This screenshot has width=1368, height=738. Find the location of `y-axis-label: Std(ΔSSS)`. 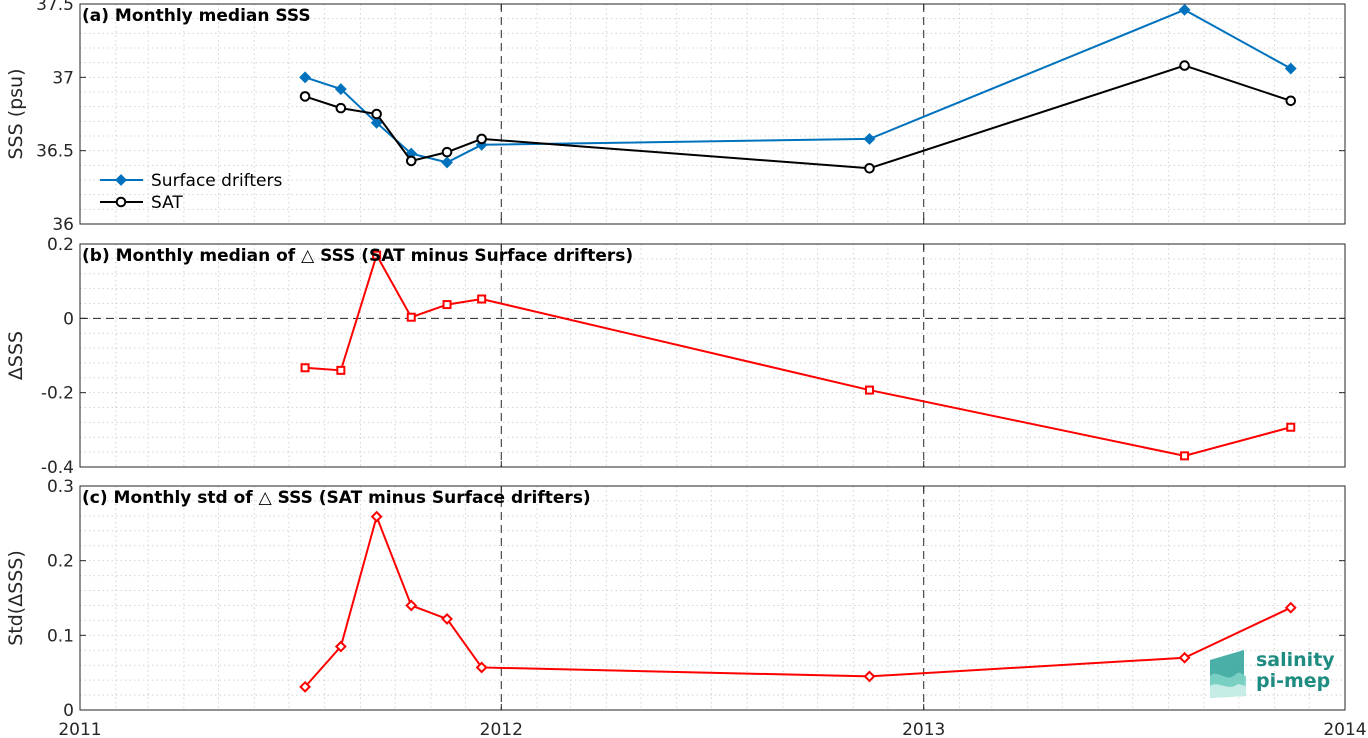

y-axis-label: Std(ΔSSS) is located at coordinates (16, 598).